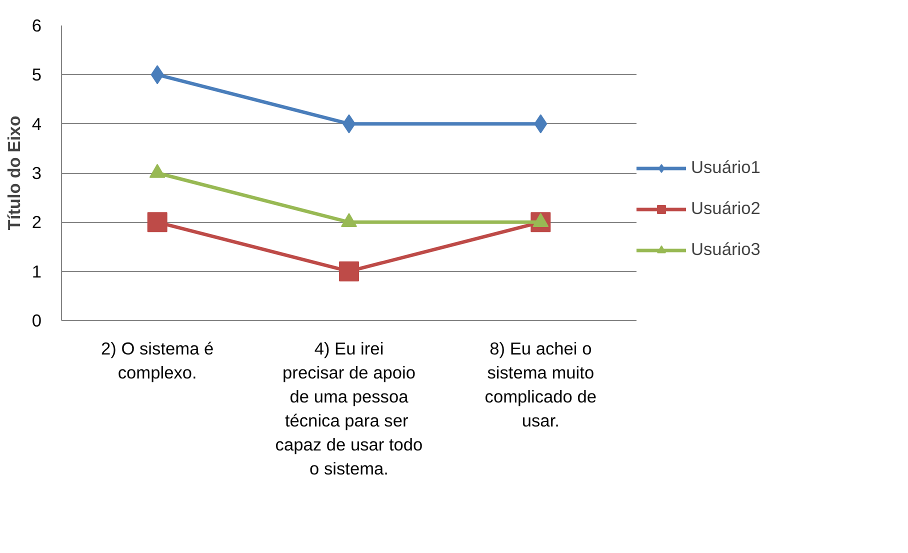 This screenshot has width=908, height=553. Describe the element at coordinates (725, 249) in the screenshot. I see `legend-label: Usuário3` at that location.